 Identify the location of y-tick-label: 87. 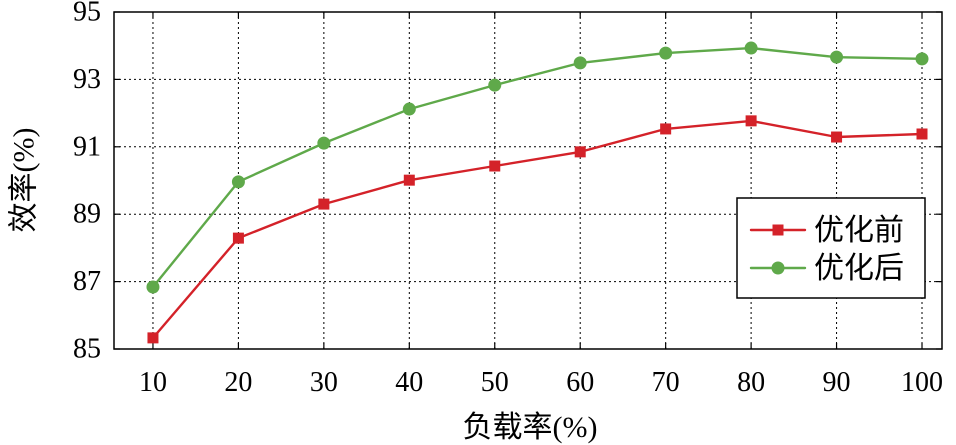
(87, 281).